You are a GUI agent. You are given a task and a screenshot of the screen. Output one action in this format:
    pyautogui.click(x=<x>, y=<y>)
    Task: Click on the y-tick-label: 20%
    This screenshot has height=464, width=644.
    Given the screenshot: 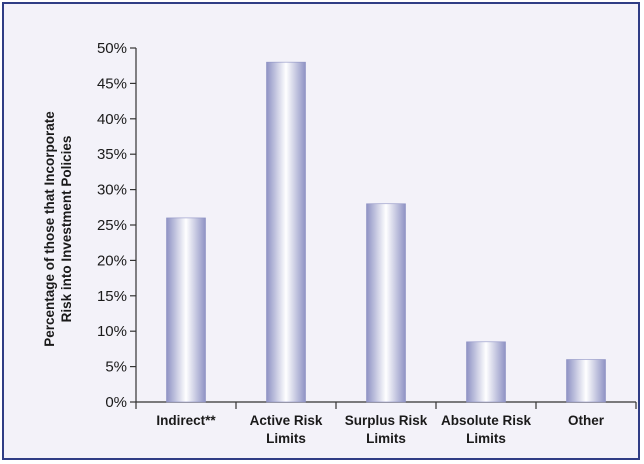 What is the action you would take?
    pyautogui.click(x=112, y=260)
    